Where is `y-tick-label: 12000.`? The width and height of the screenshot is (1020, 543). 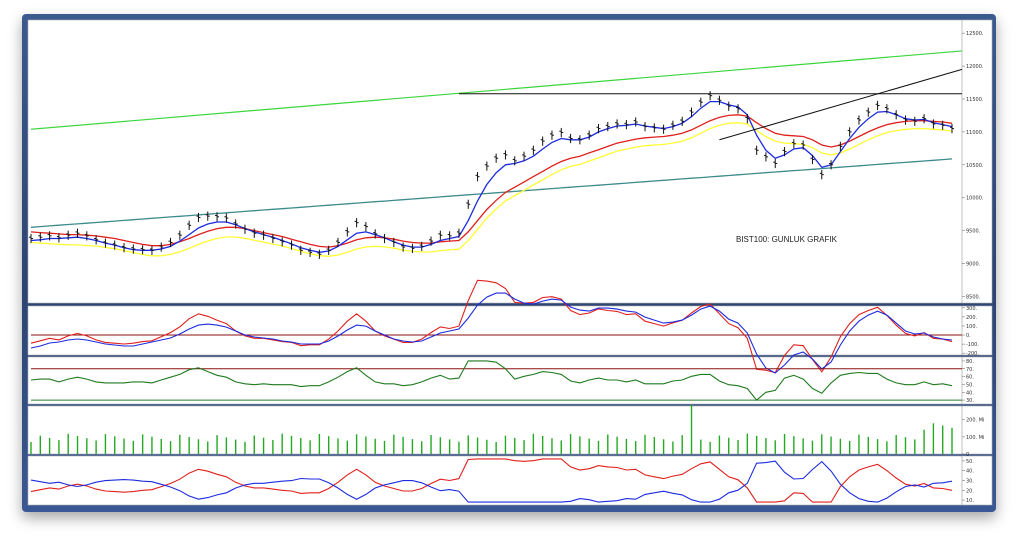 y-tick-label: 12000. is located at coordinates (975, 67).